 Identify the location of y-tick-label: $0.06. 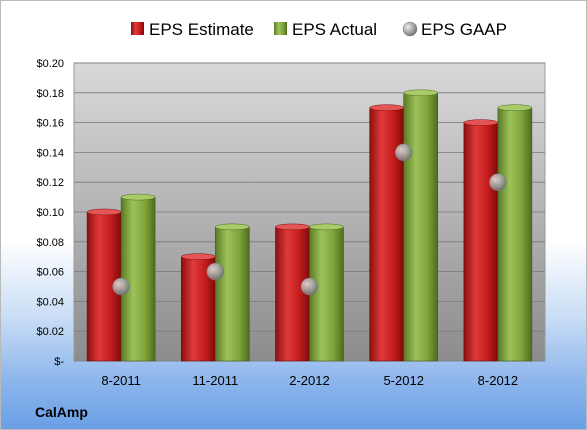
(50, 273).